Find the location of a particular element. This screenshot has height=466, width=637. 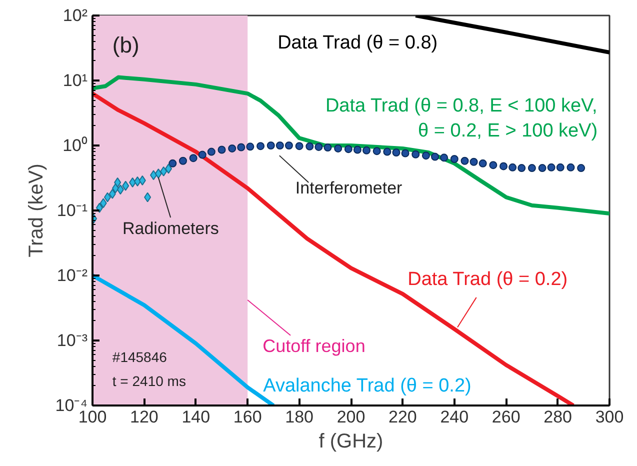

series-label: Data Trad (θ = 0.2) is located at coordinates (488, 279).